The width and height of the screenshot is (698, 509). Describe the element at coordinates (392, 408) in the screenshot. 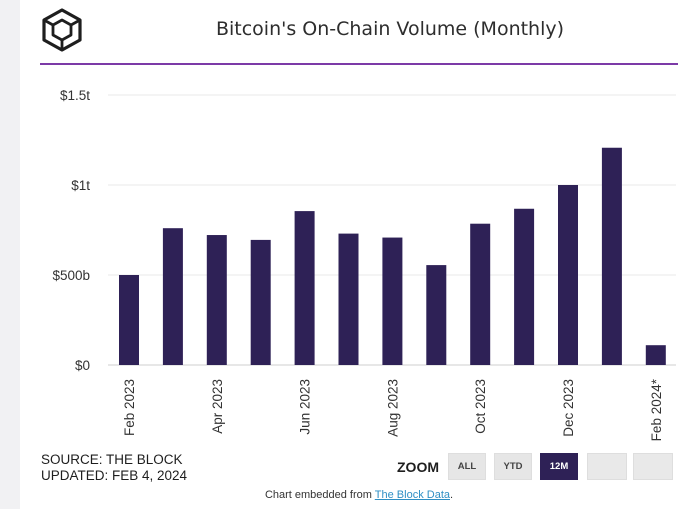

I see `x-tick-label: Aug 2023` at that location.